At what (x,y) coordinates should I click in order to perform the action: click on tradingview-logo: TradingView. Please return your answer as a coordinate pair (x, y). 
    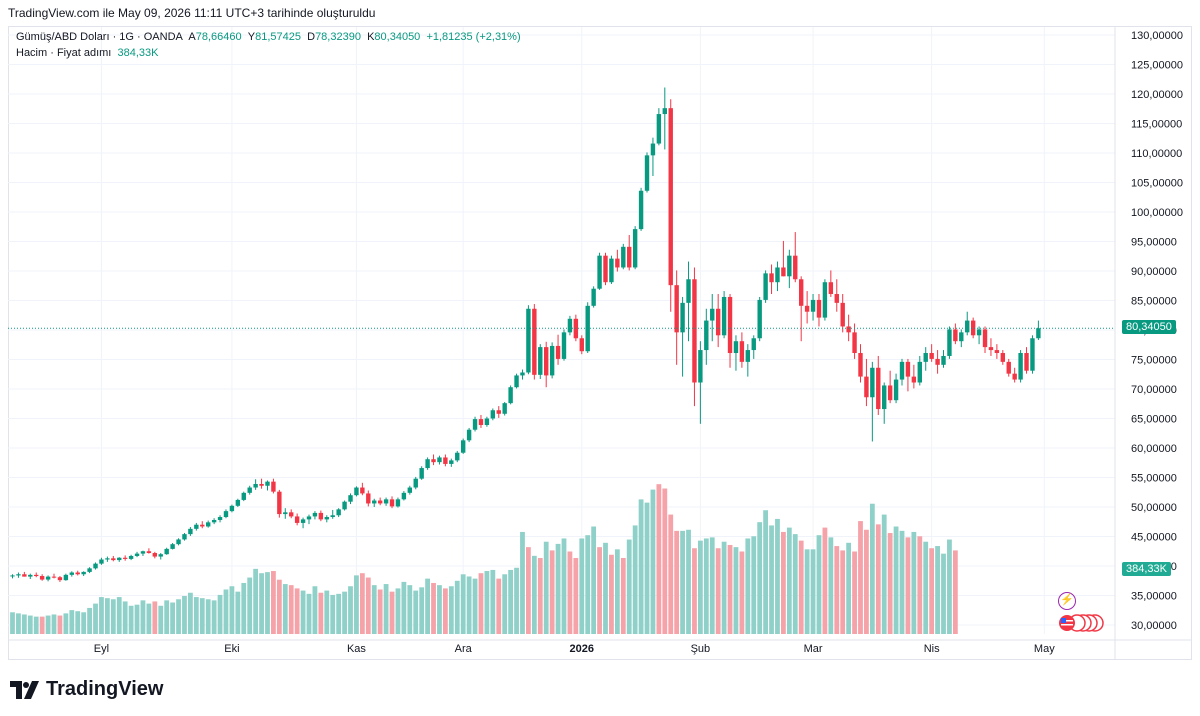
    Looking at the image, I should click on (86, 689).